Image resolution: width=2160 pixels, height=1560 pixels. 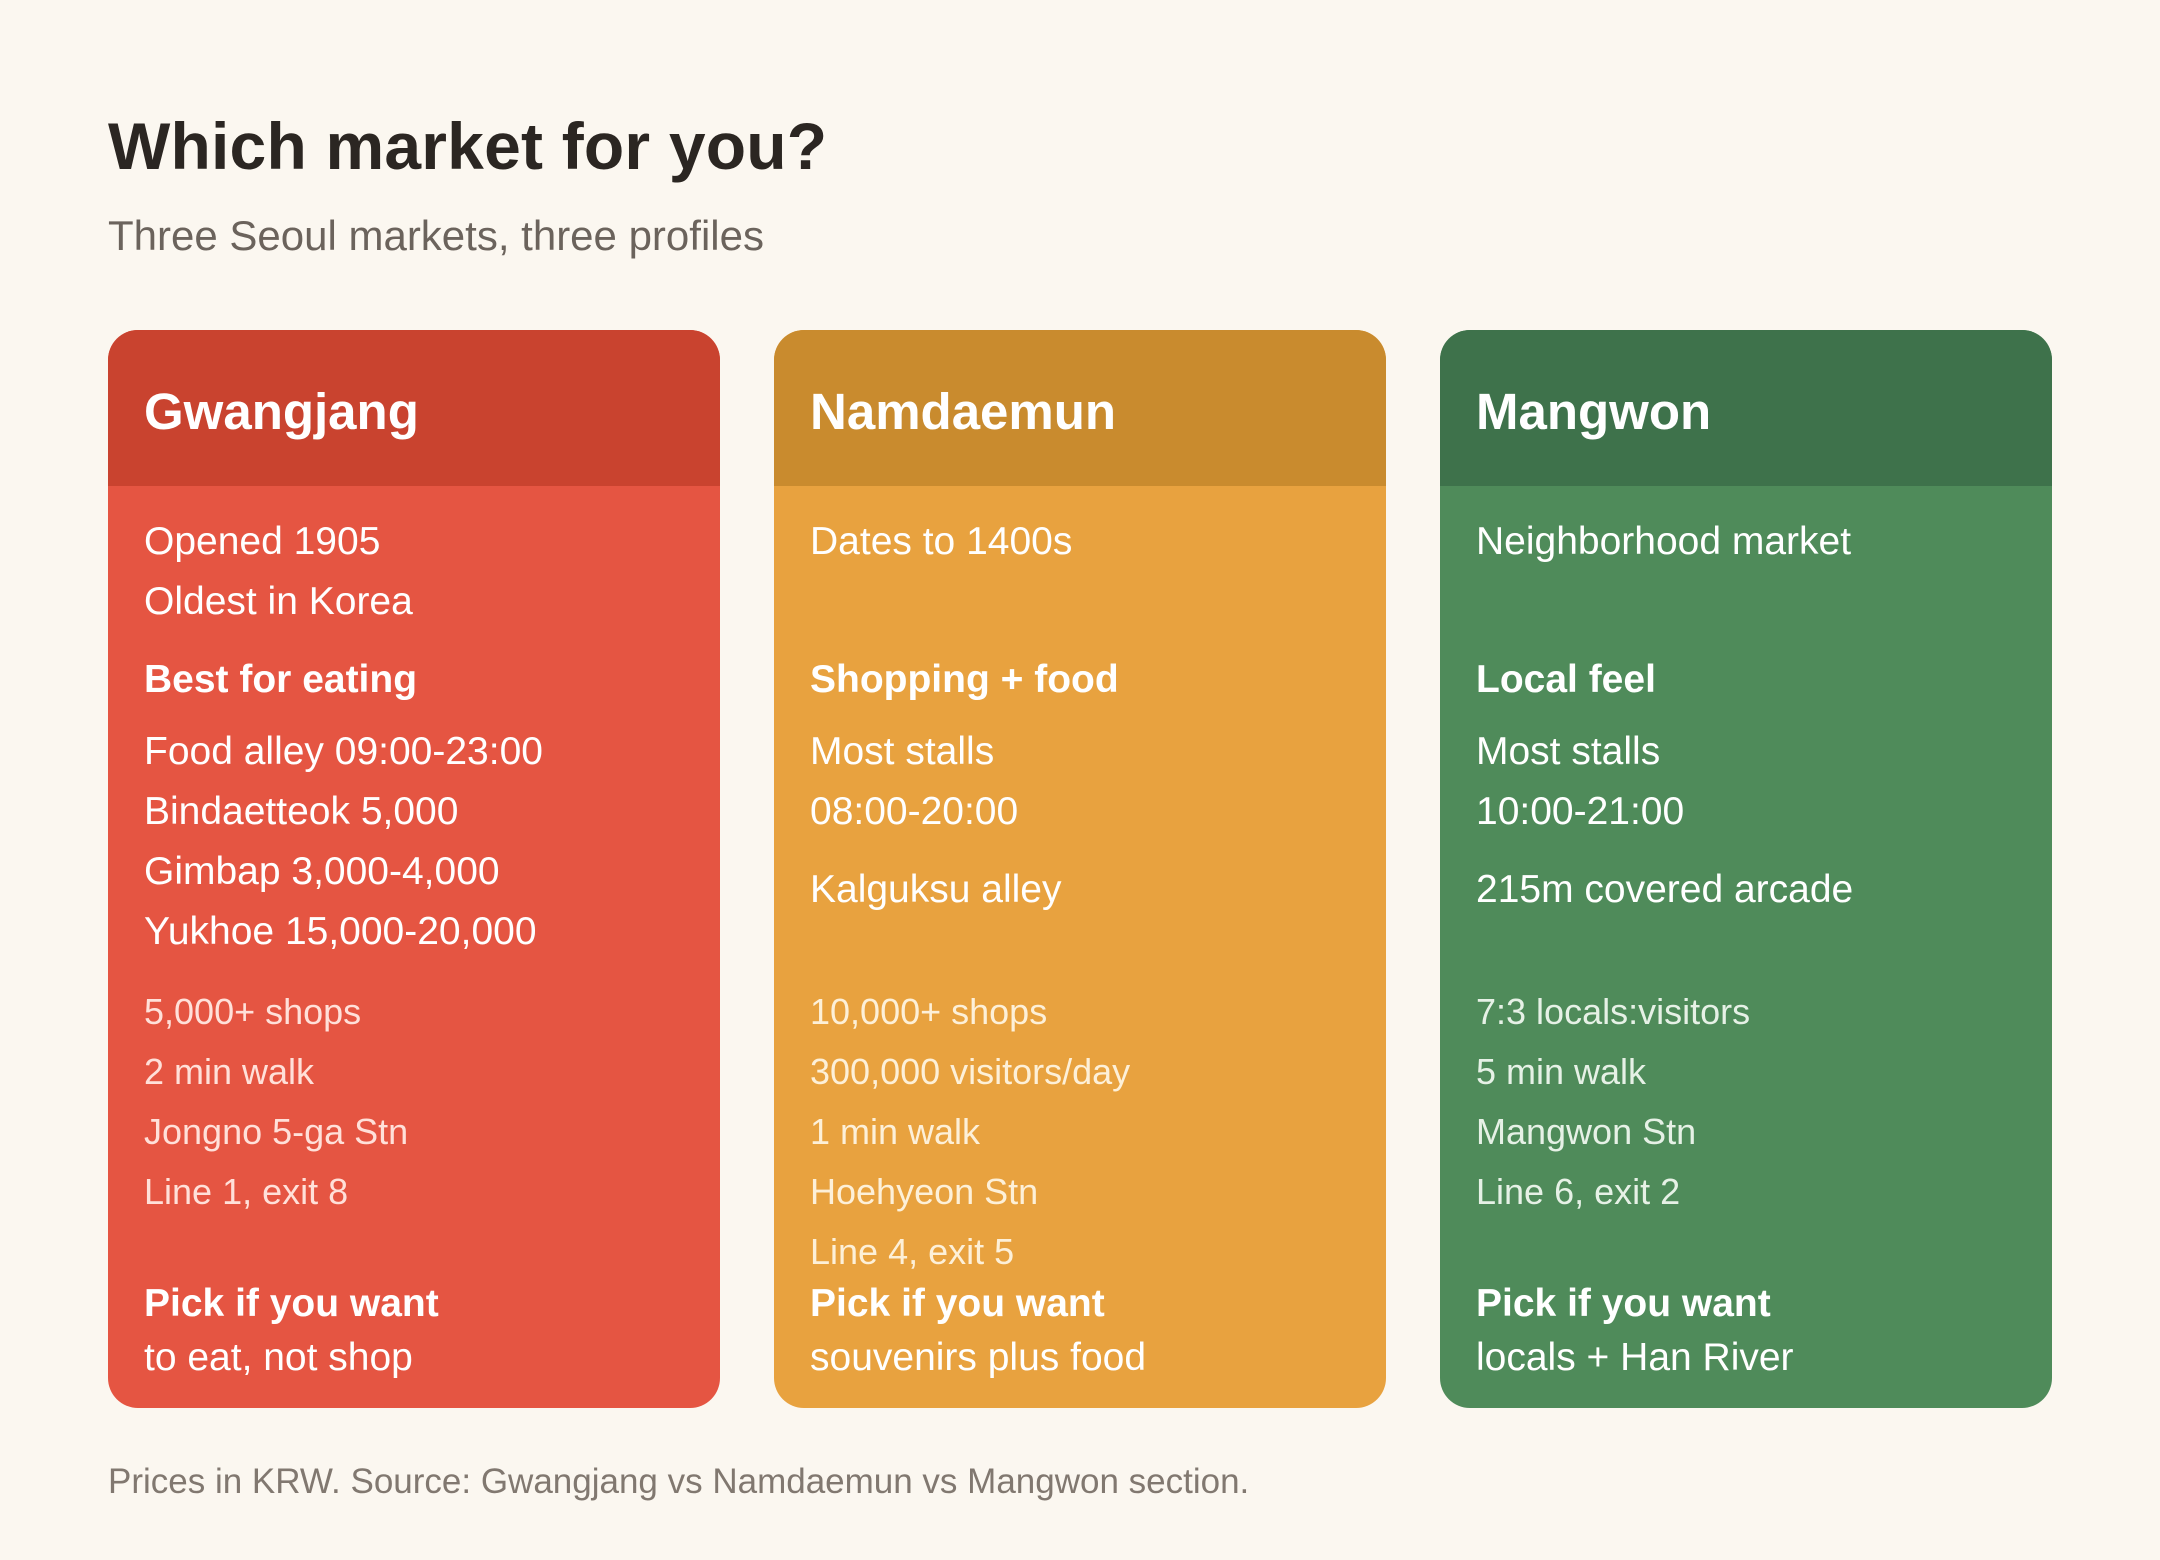 I want to click on intro-line: Dates to 1400s, so click(x=941, y=541).